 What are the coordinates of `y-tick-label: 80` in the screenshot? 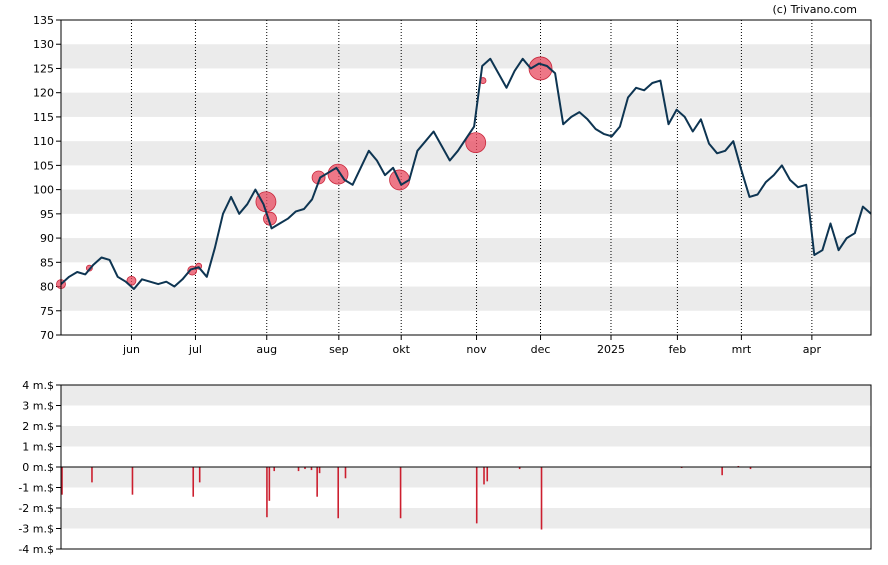 It's located at (47, 287).